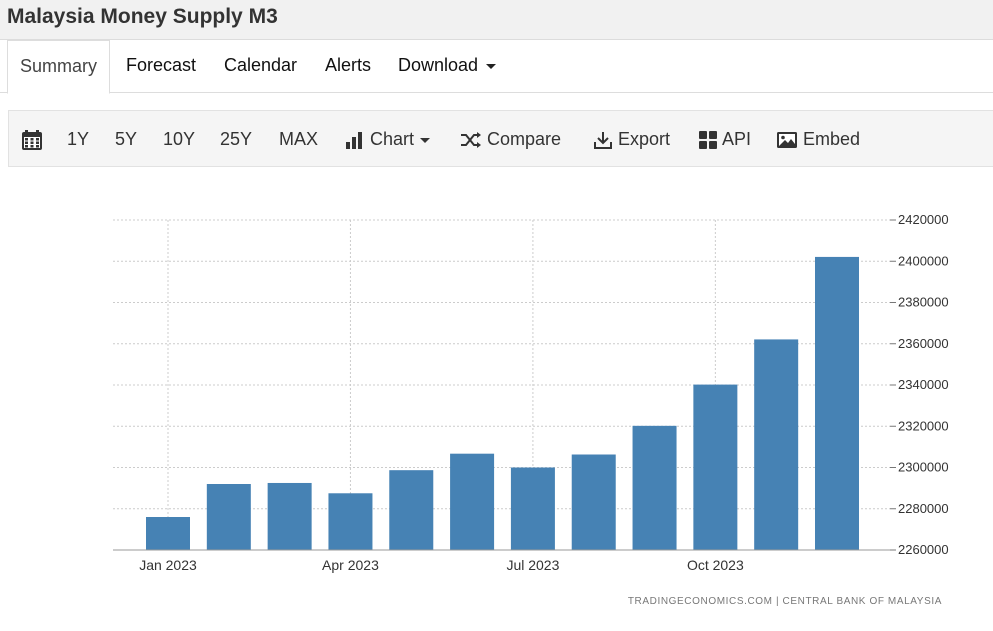  Describe the element at coordinates (350, 565) in the screenshot. I see `x-tick-label: Apr 2023` at that location.